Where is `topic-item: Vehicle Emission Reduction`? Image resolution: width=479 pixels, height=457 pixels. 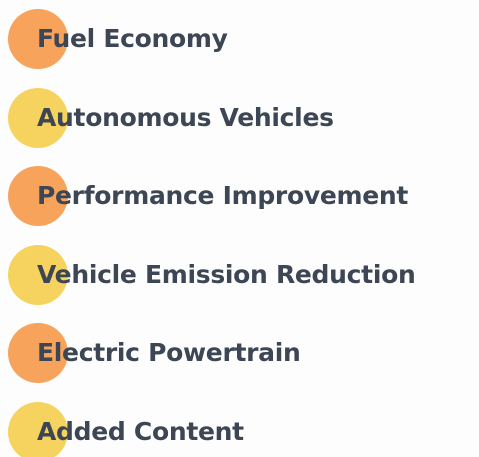 topic-item: Vehicle Emission Reduction is located at coordinates (239, 274).